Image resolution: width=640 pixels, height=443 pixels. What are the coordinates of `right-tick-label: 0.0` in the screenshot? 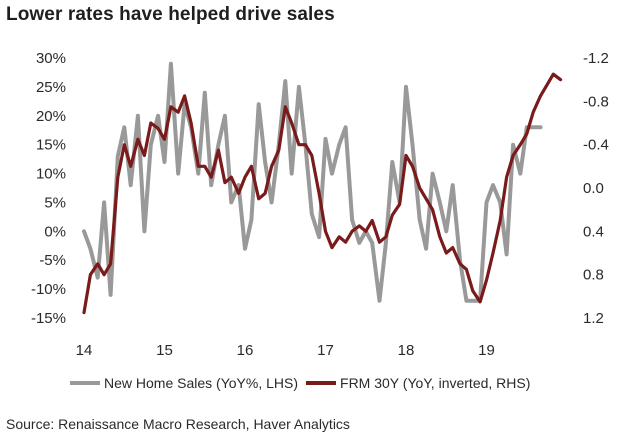 It's located at (593, 188).